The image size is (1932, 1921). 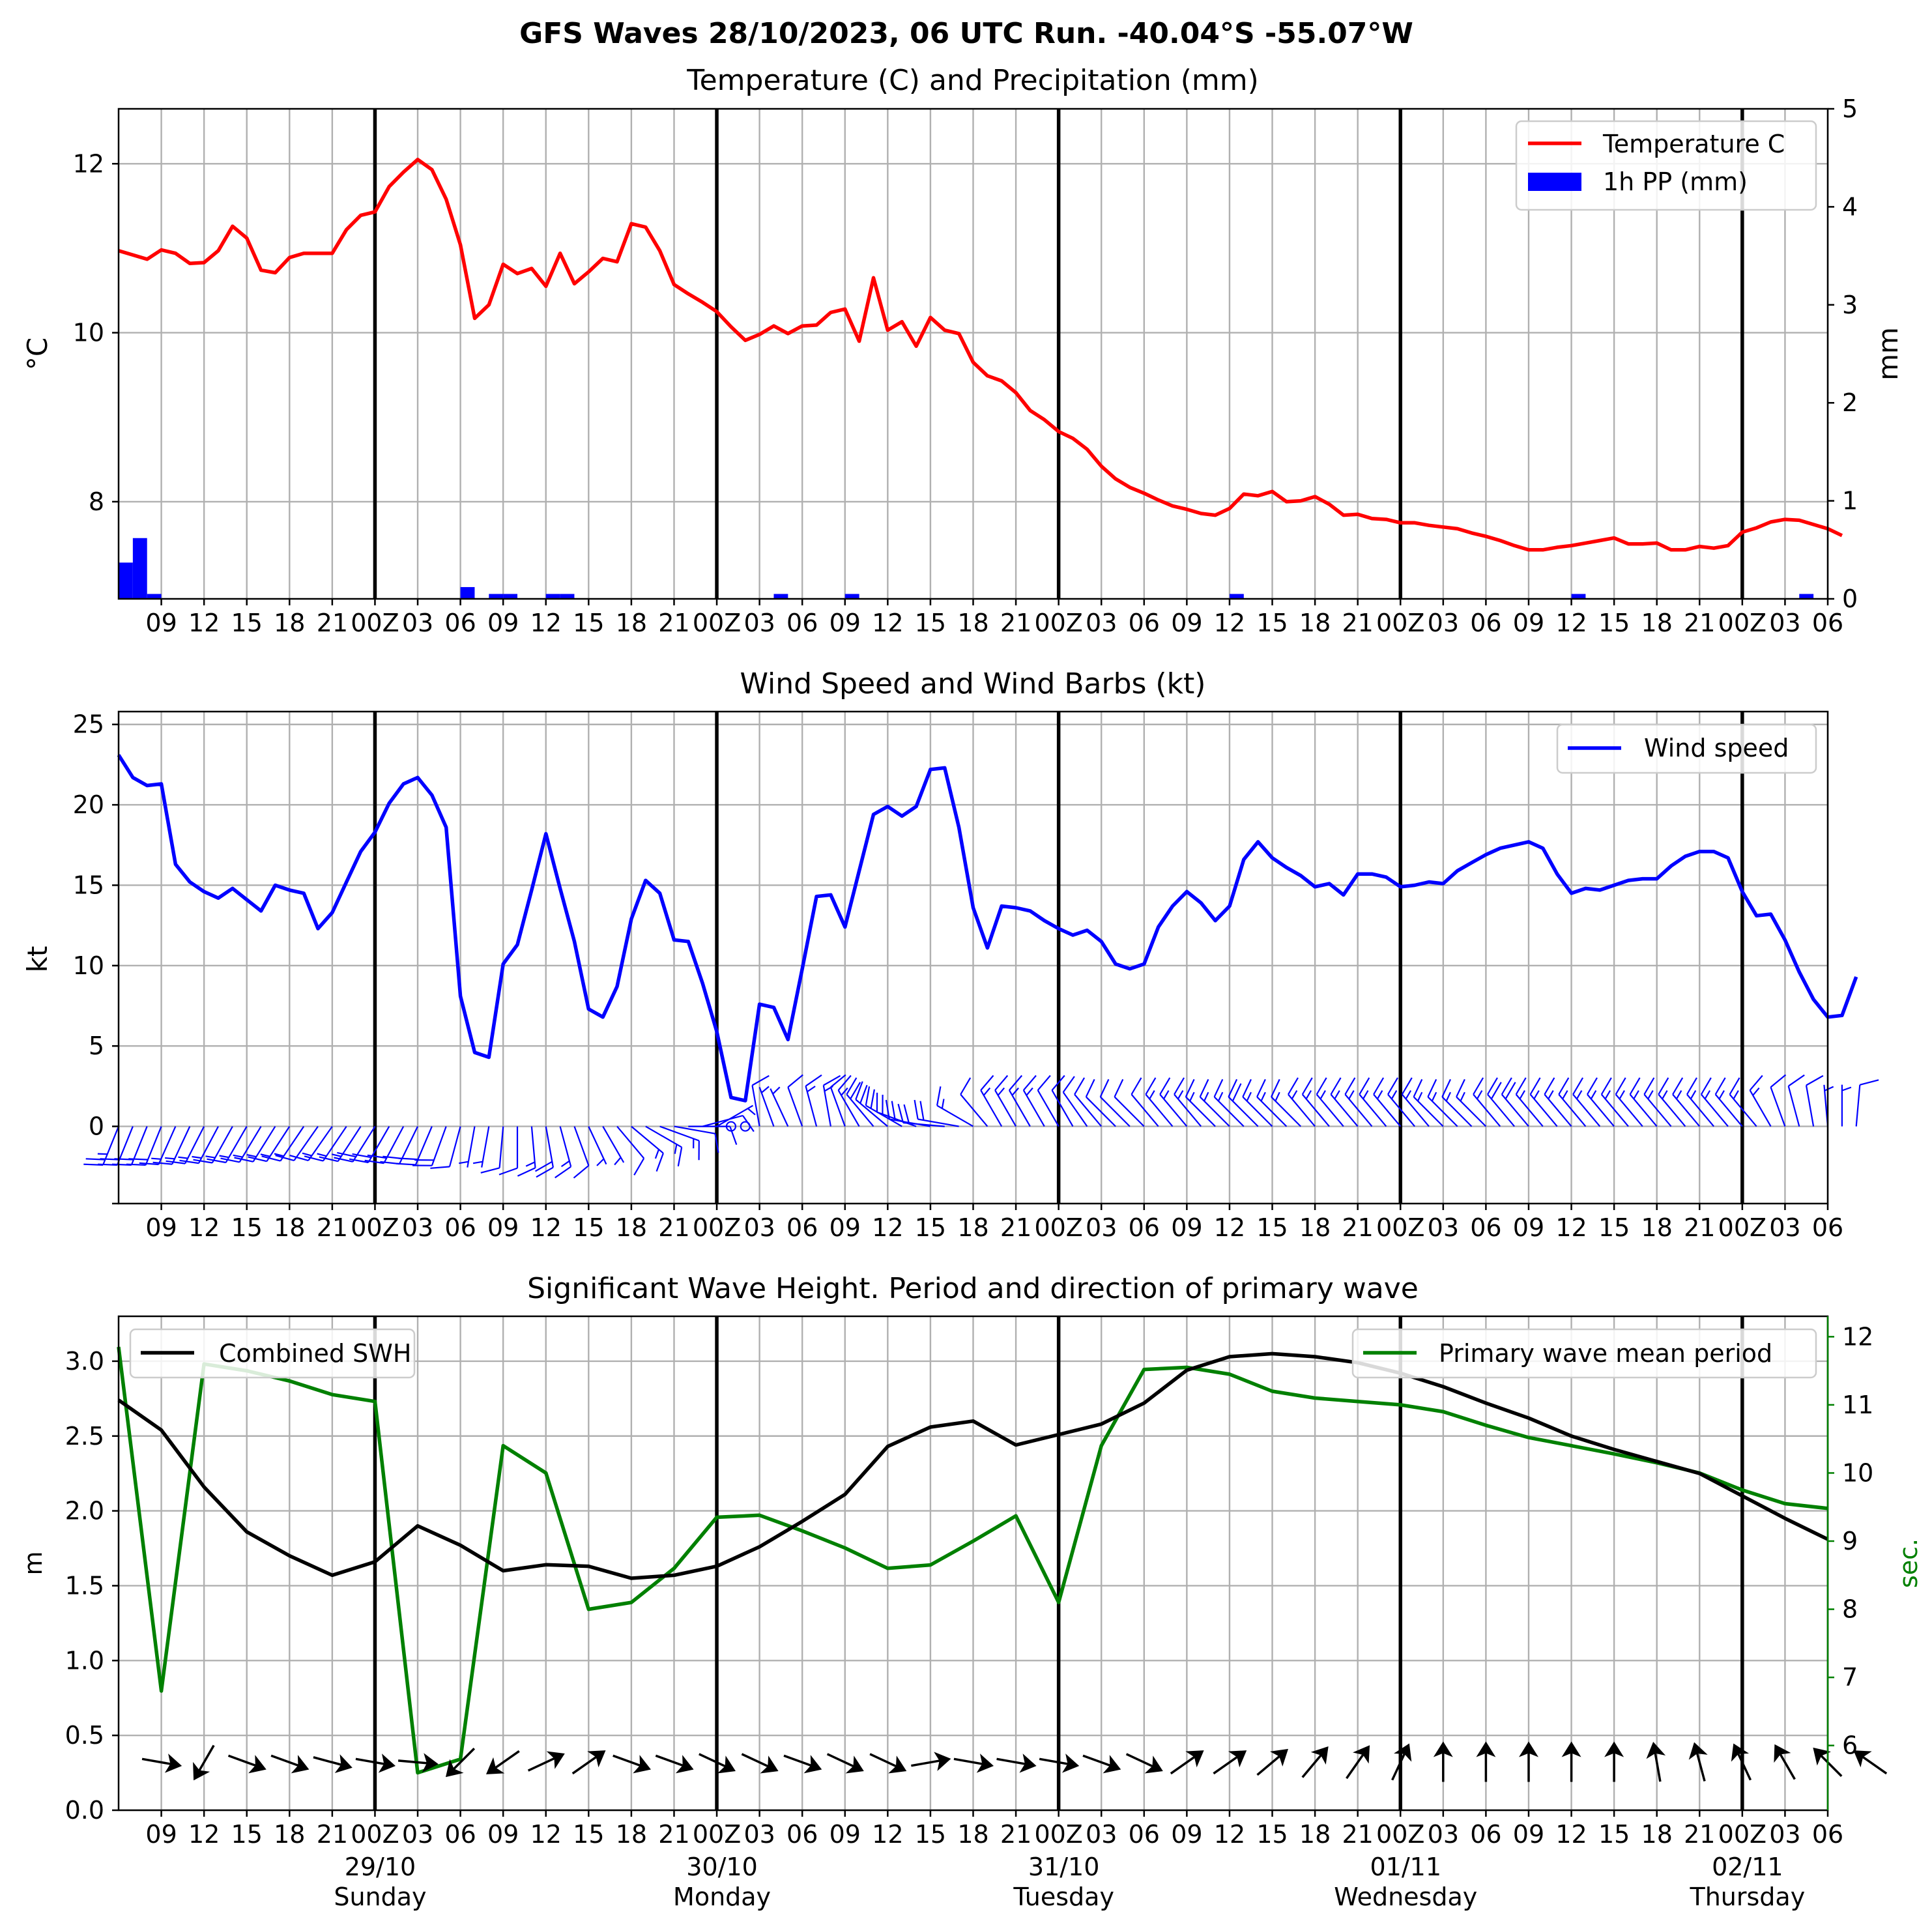 I want to click on y2-tick-label: 12, so click(x=1857, y=1336).